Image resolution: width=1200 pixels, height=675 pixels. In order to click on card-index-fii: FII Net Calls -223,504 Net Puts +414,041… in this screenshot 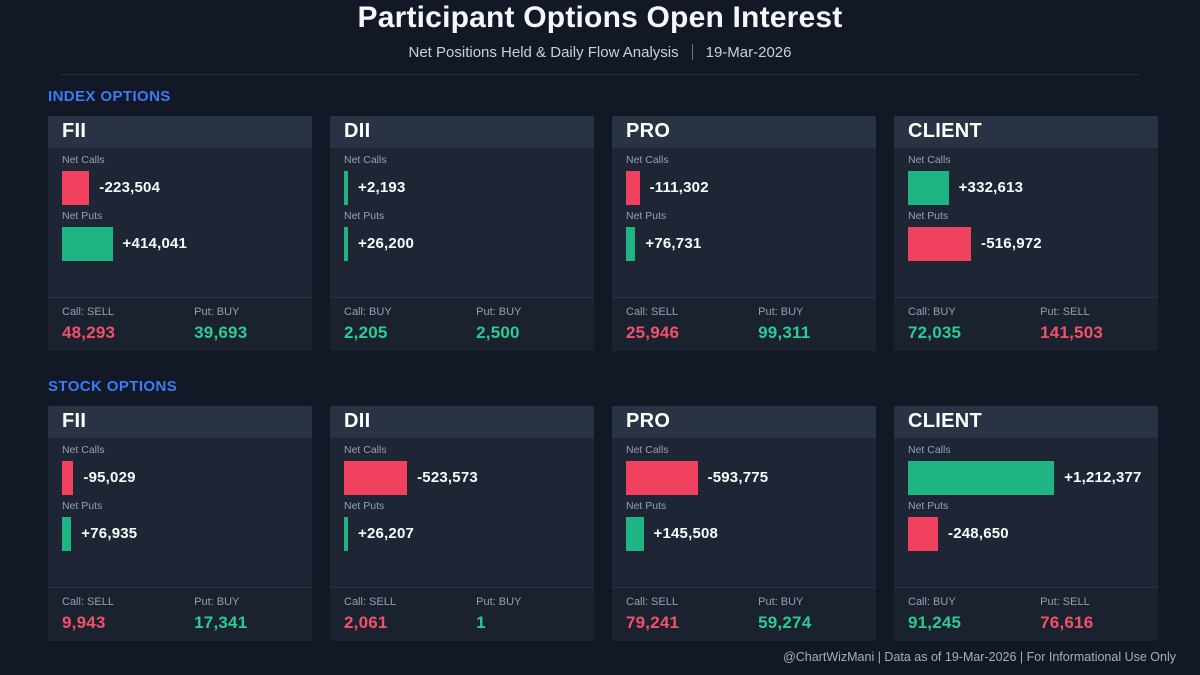, I will do `click(180, 233)`.